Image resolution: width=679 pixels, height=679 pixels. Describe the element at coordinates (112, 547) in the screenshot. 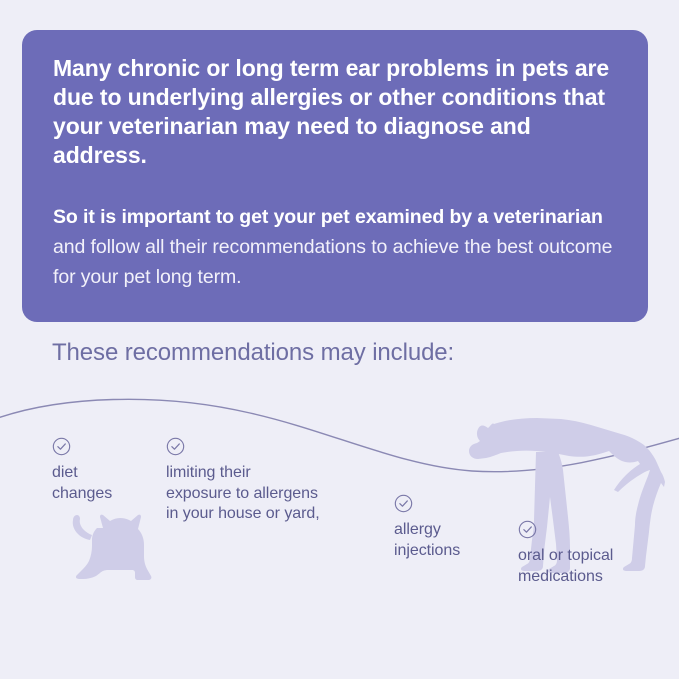

I see `cat-silhouette` at that location.